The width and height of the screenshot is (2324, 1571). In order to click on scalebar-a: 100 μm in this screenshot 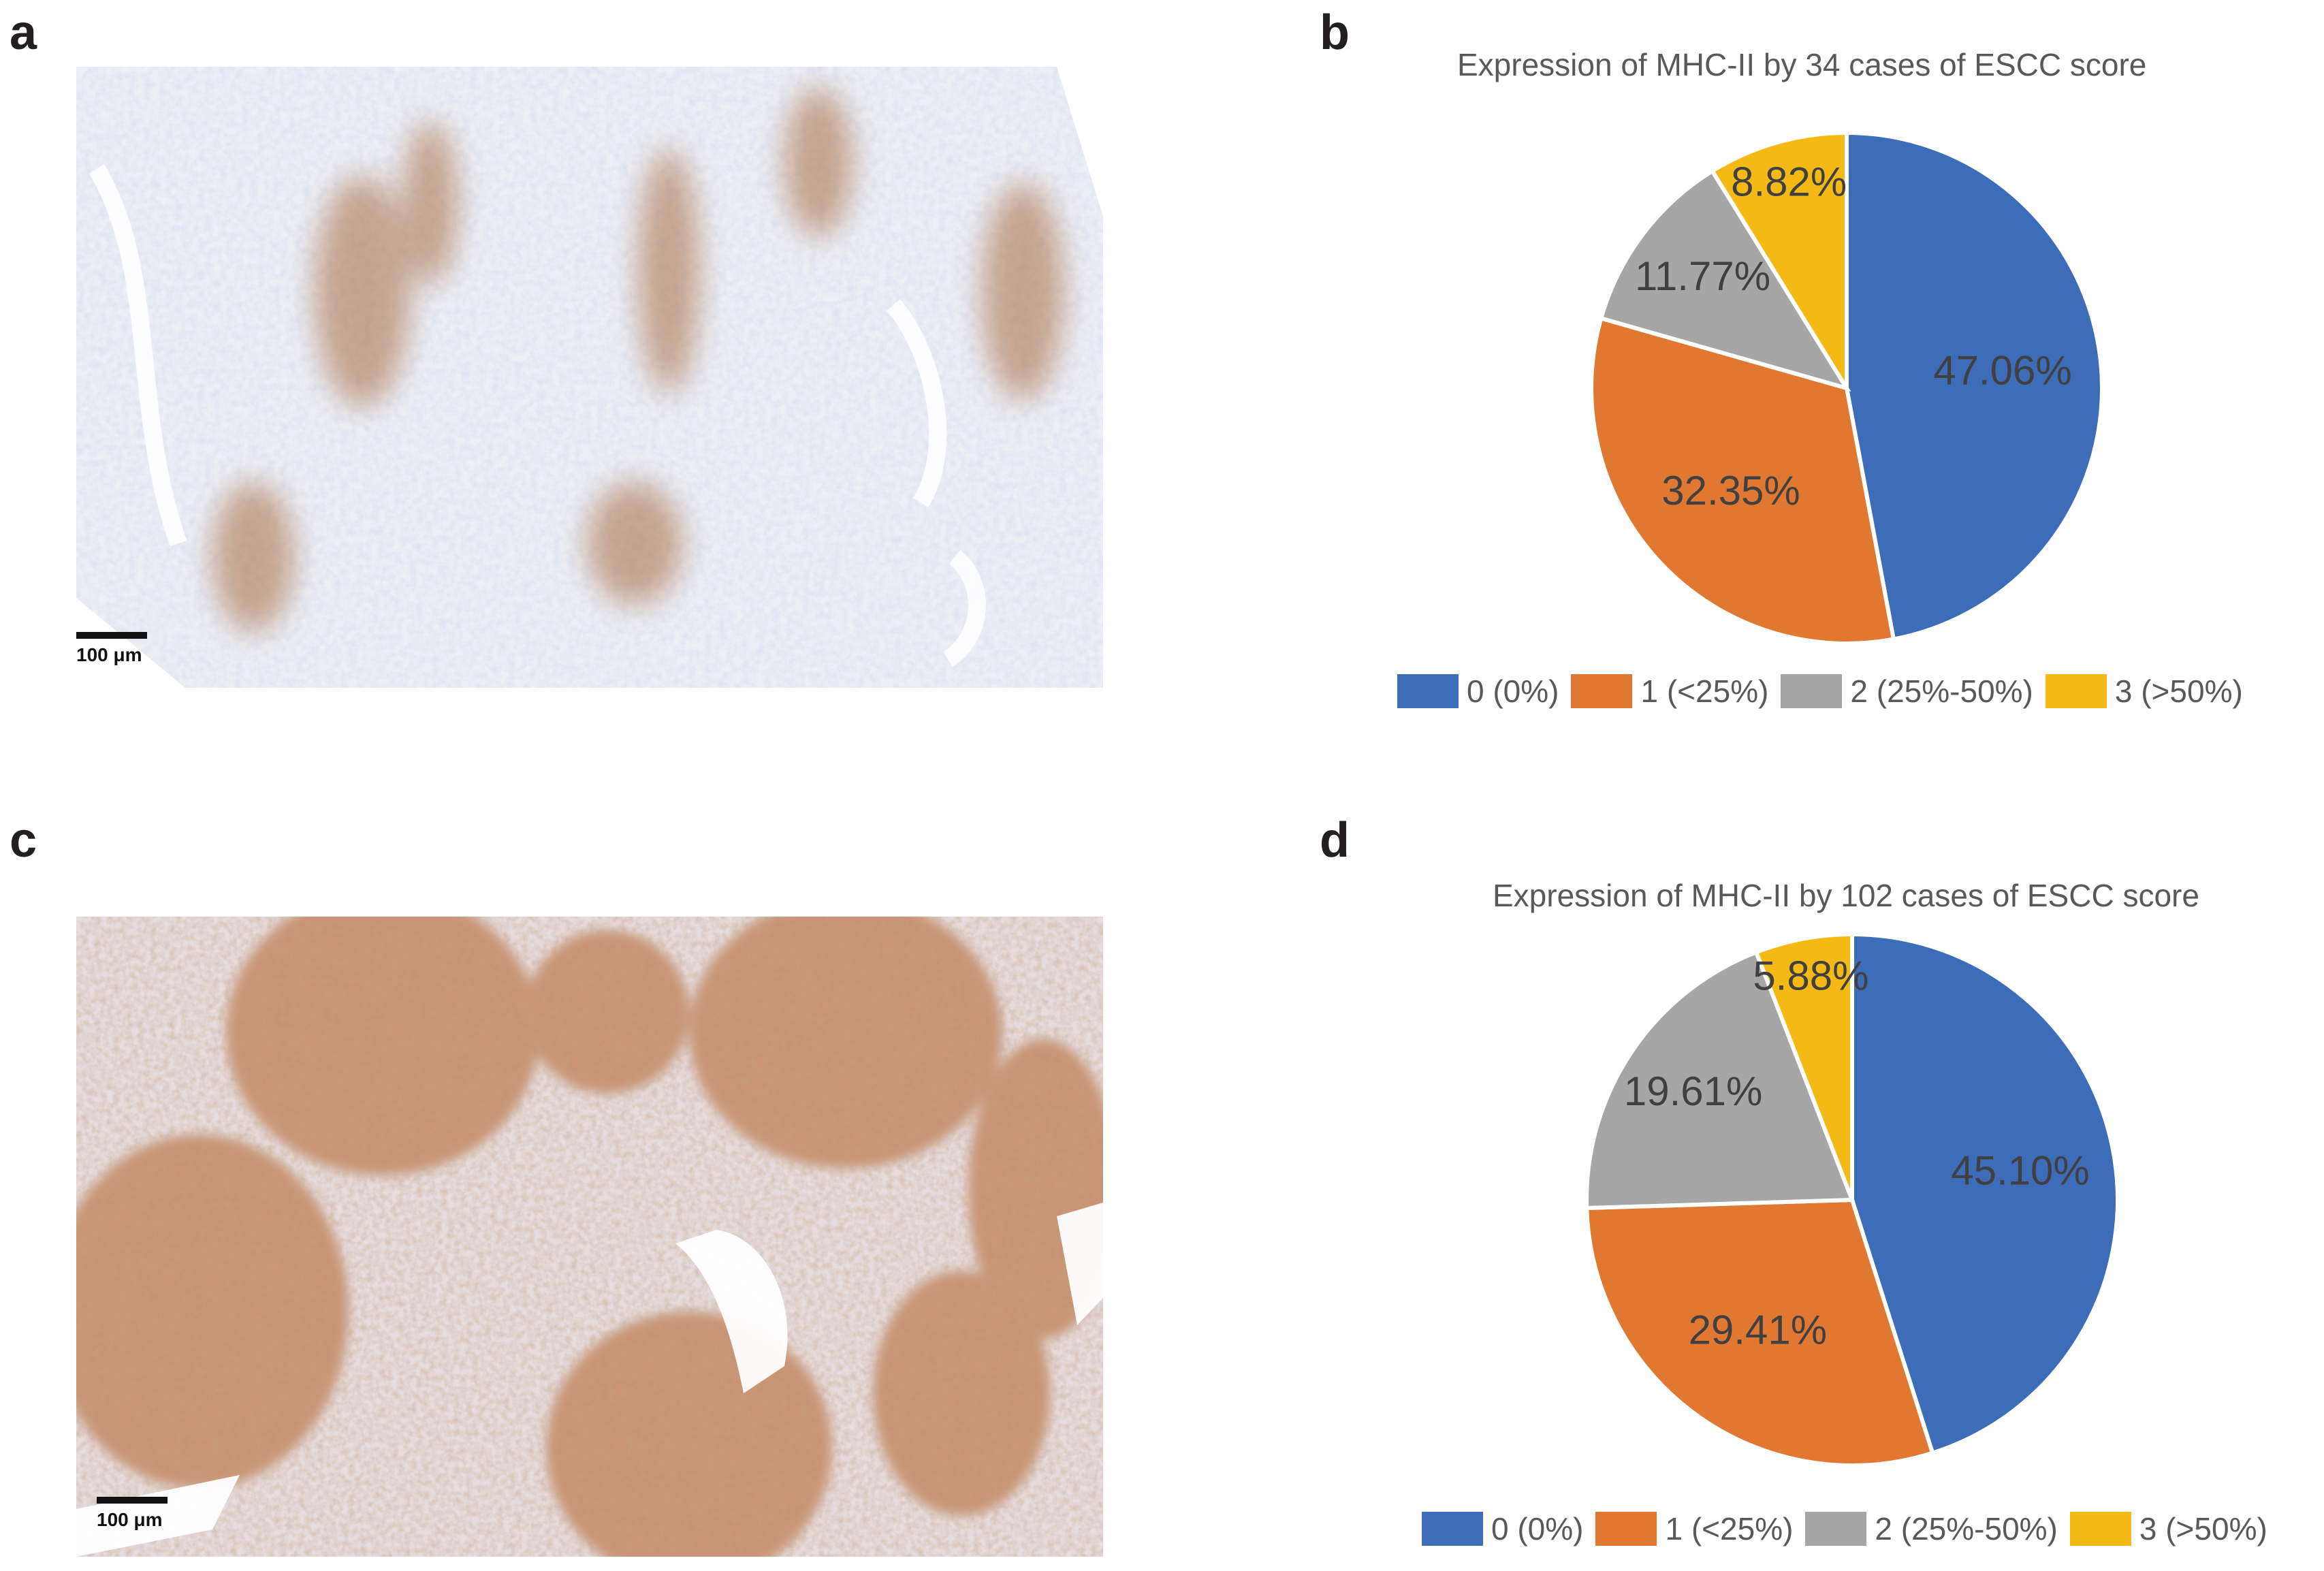, I will do `click(111, 649)`.